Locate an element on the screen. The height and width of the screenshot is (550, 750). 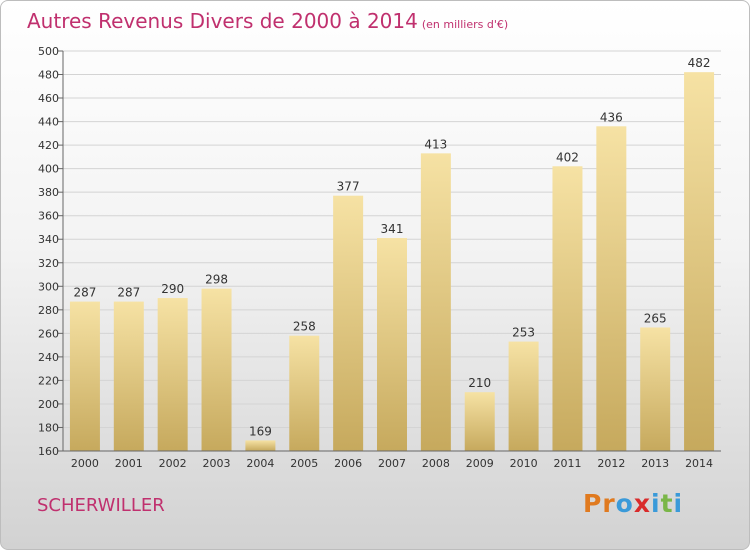
x-tick-label: 2012 is located at coordinates (611, 463).